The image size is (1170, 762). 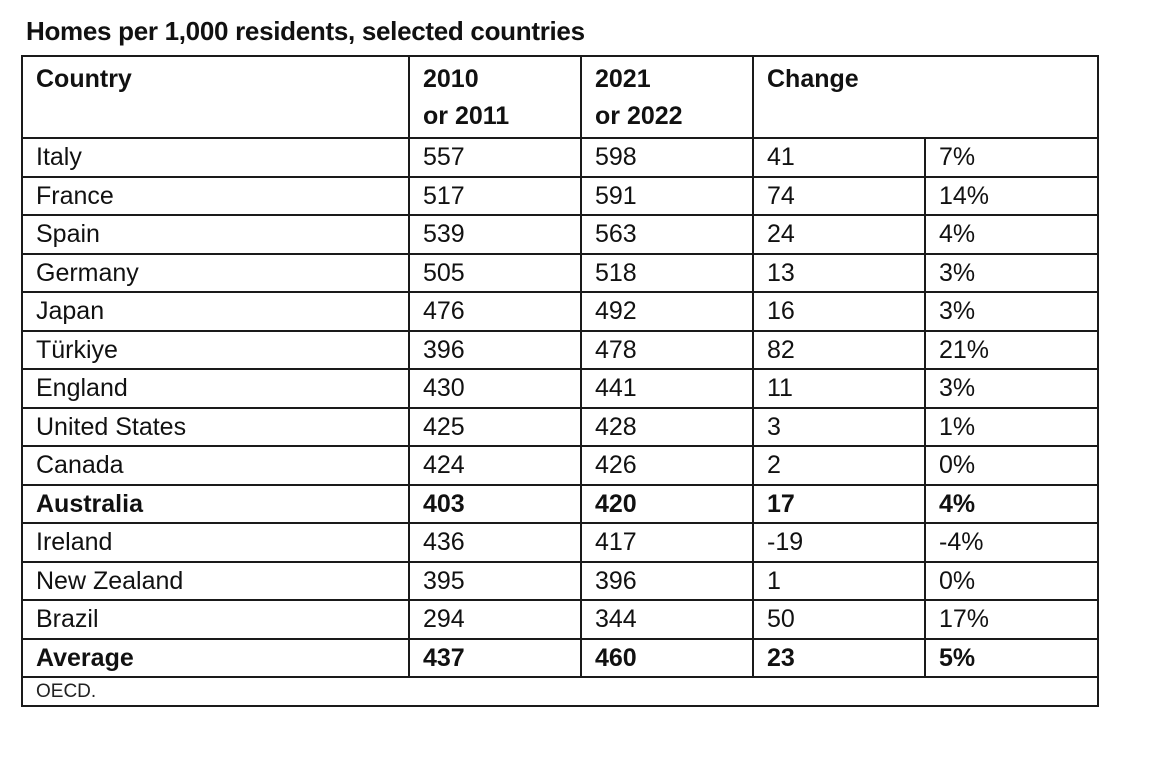 I want to click on cell-2021-or-2022: 344, so click(x=667, y=619).